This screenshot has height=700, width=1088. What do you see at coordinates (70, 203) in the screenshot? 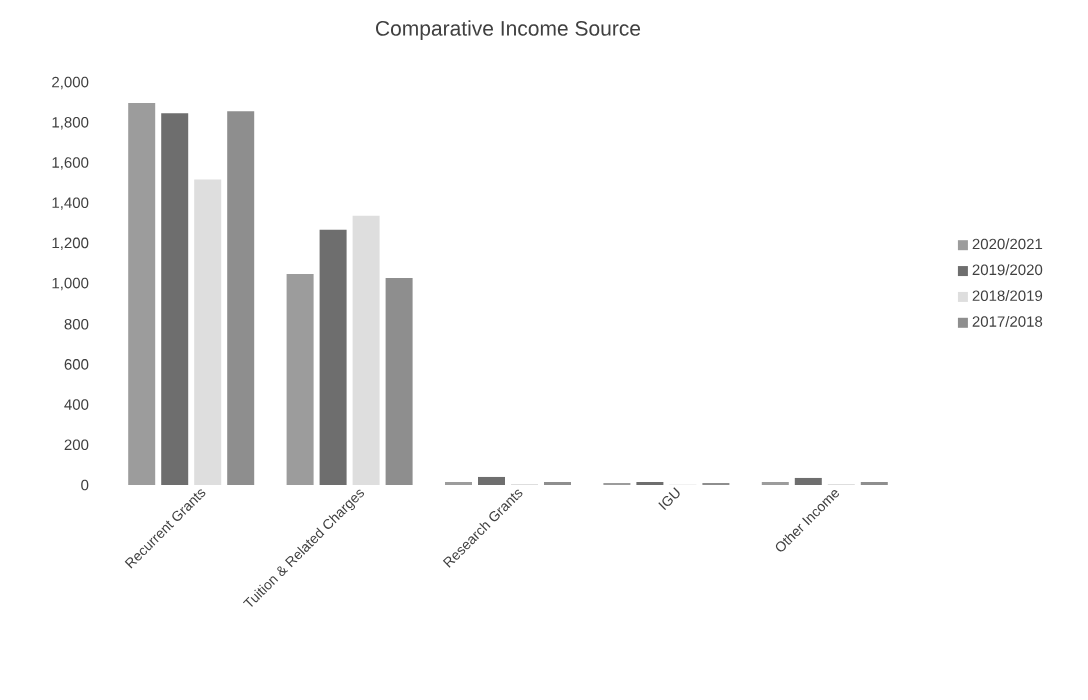
I see `y-tick-label: 1,400` at bounding box center [70, 203].